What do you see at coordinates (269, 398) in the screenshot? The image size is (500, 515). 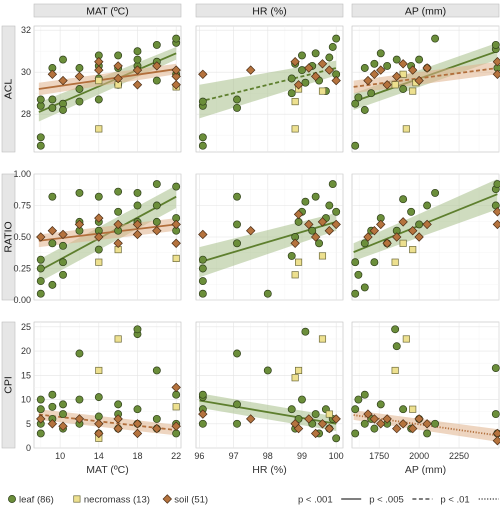 I see `panel-CPI-HR: 96 97 98 99 100 HR (%)` at bounding box center [269, 398].